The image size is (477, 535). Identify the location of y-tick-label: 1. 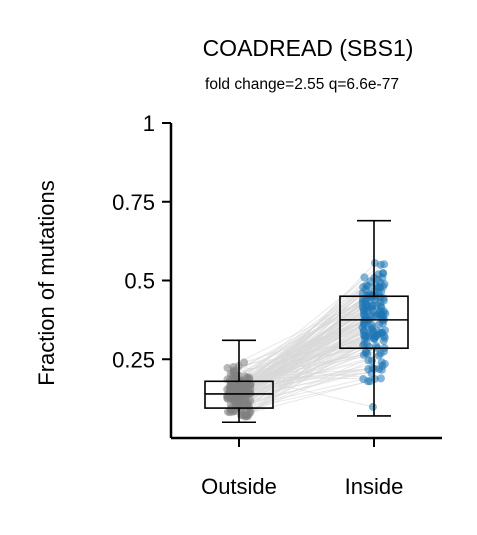
(149, 123).